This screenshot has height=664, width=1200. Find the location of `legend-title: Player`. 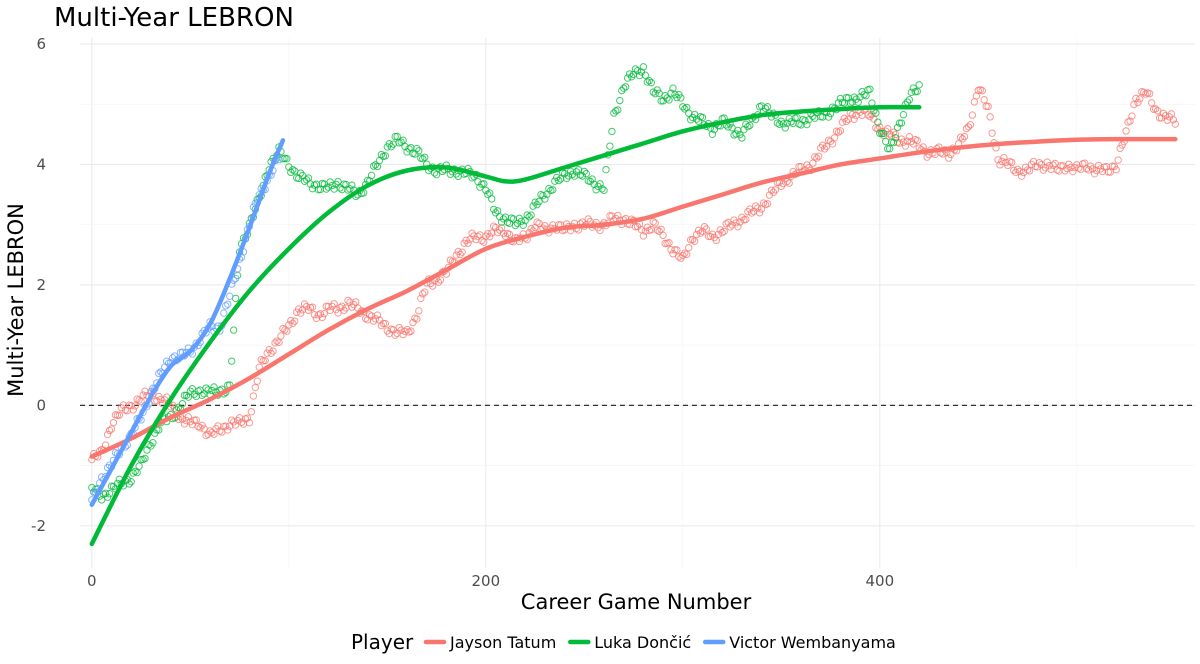

legend-title: Player is located at coordinates (382, 642).